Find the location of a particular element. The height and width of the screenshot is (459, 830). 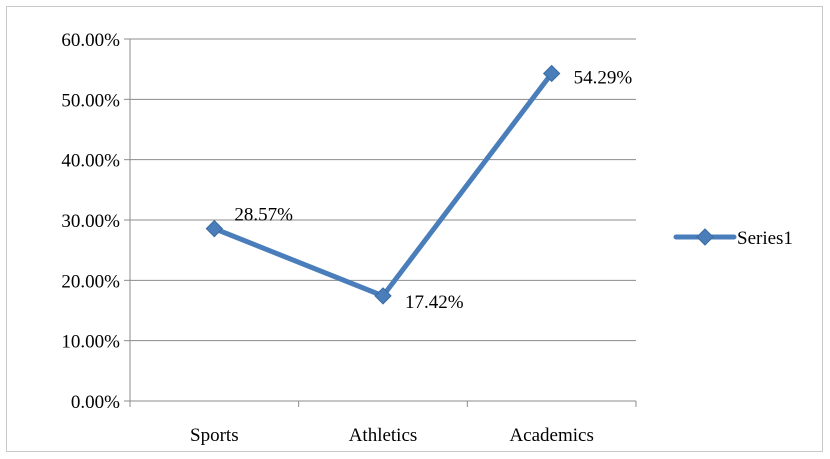

legend: Series1 is located at coordinates (733, 238).